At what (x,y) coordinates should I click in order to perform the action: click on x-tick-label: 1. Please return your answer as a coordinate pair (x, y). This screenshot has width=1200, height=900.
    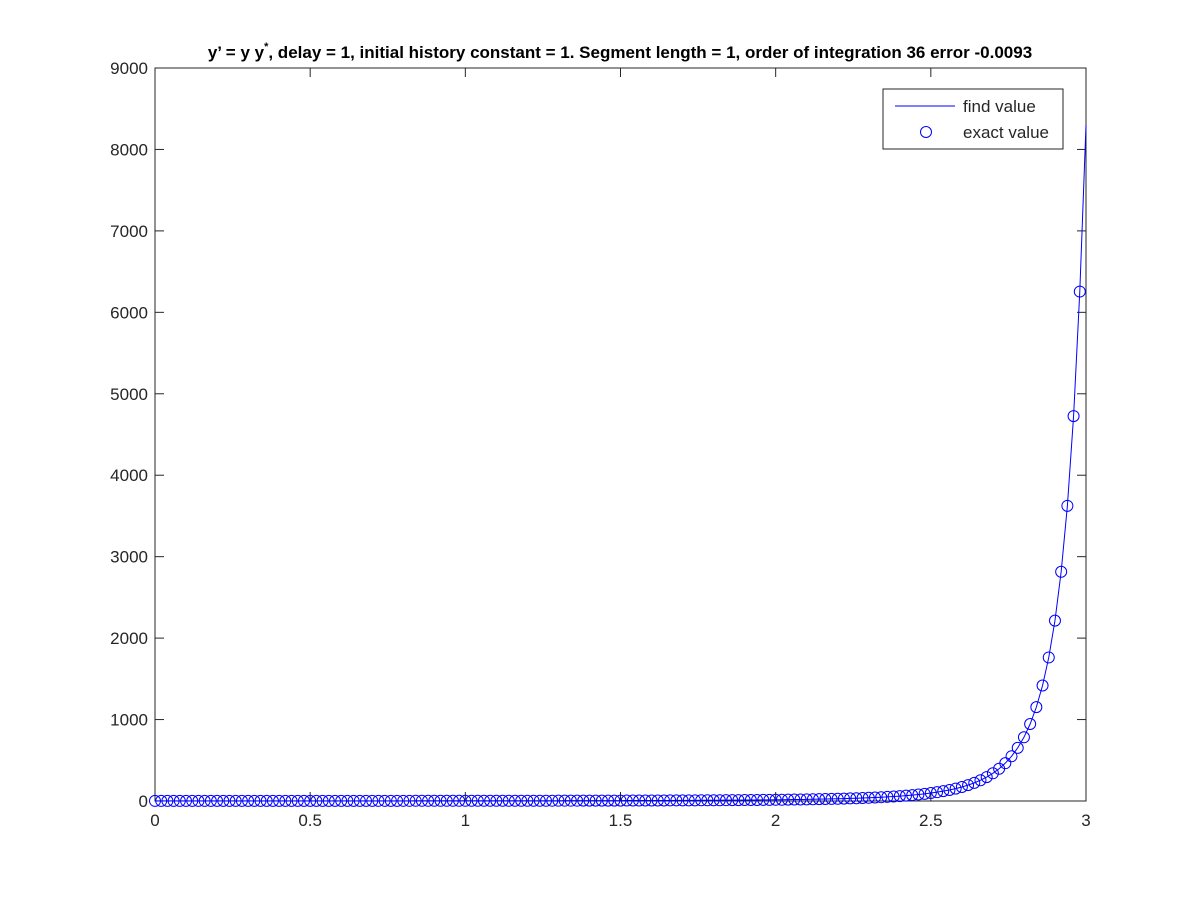
    Looking at the image, I should click on (465, 820).